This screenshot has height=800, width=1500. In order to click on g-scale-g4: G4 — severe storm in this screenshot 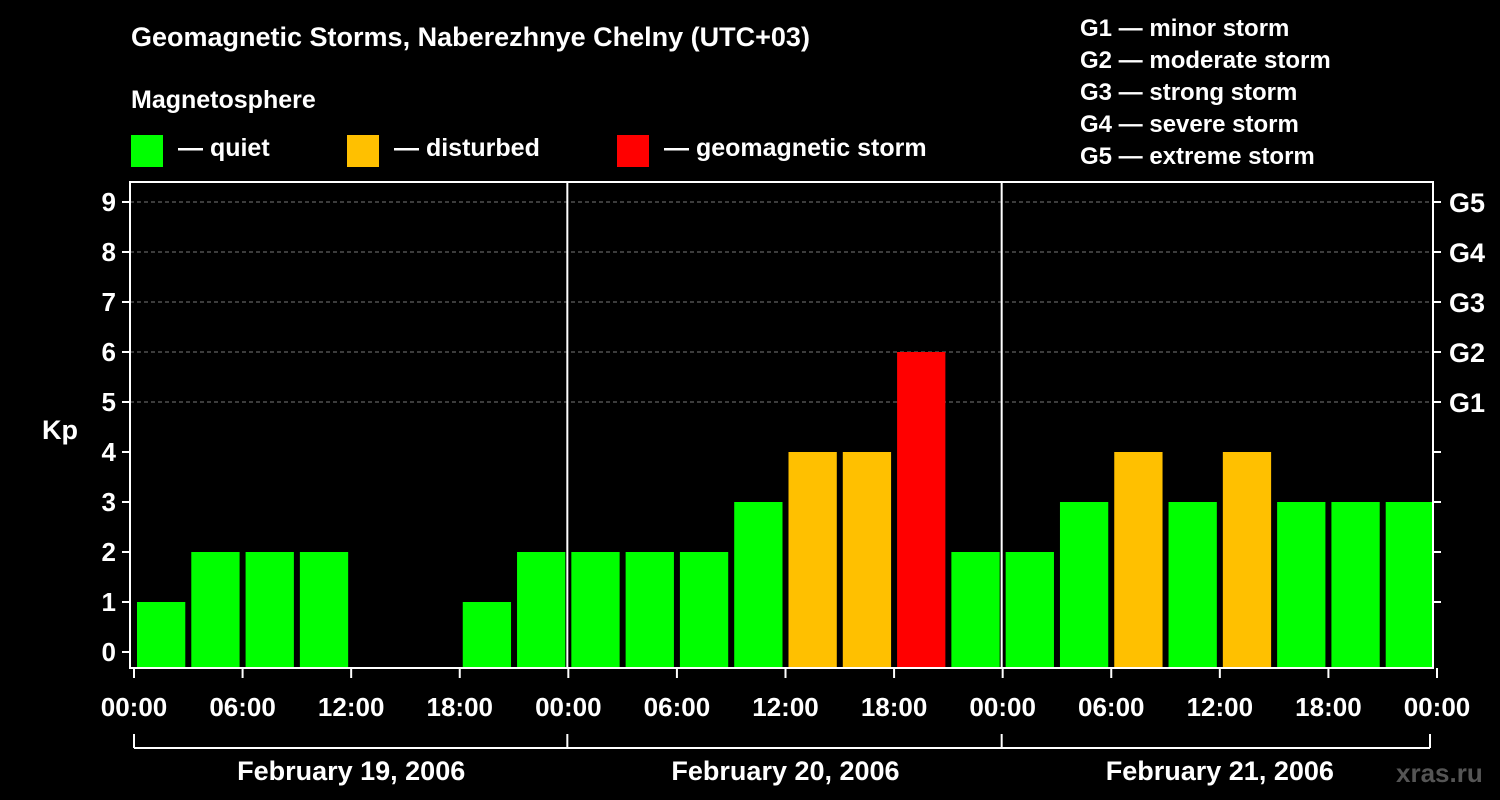, I will do `click(1189, 124)`.